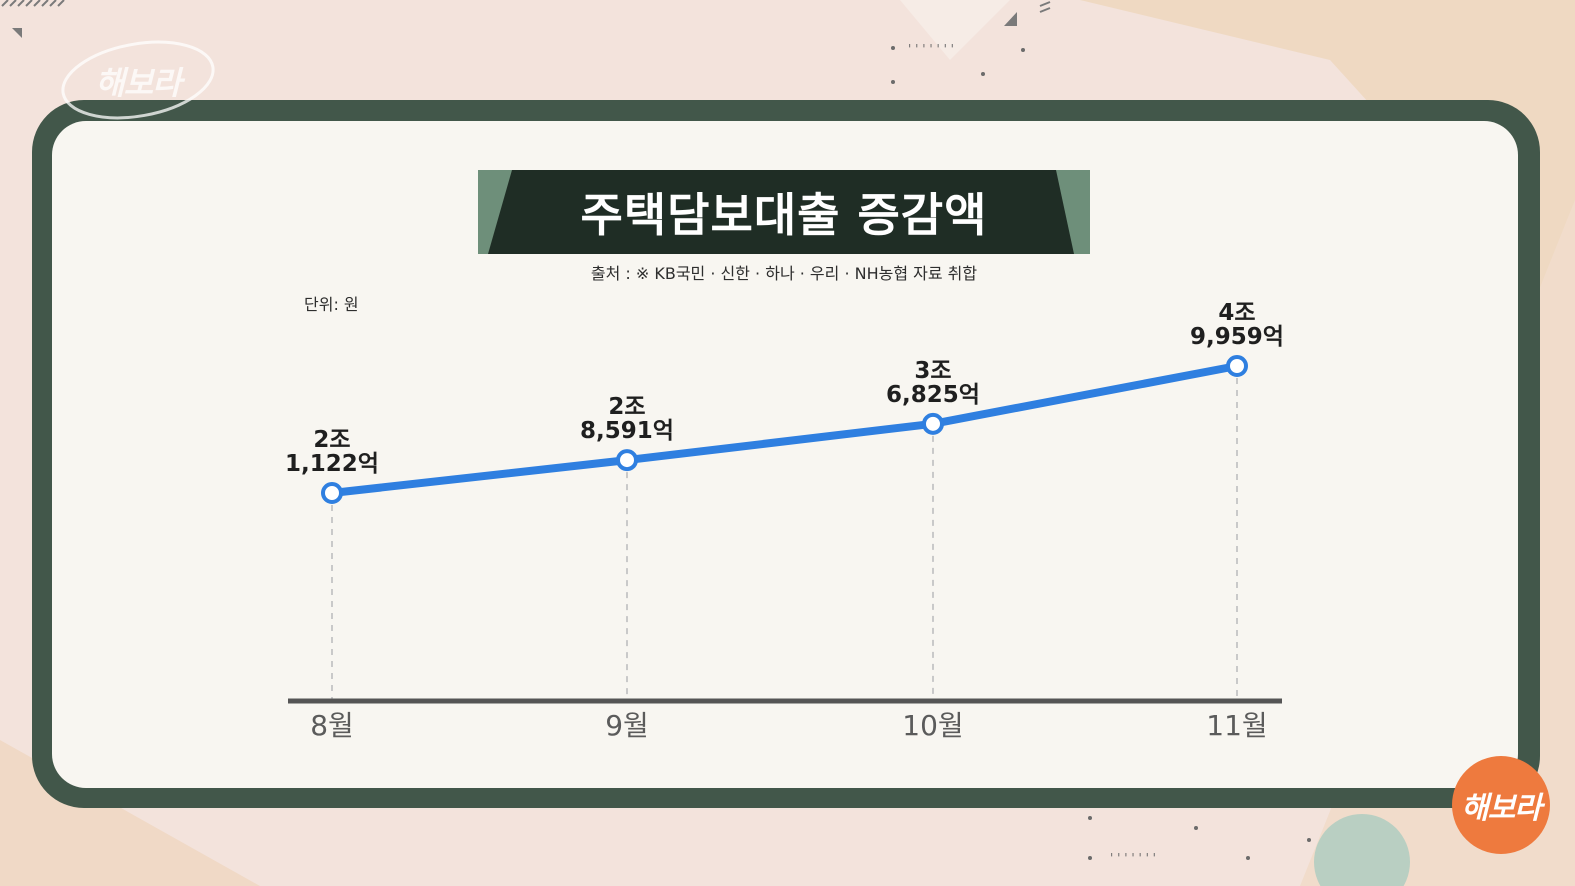 The width and height of the screenshot is (1575, 886). What do you see at coordinates (1236, 313) in the screenshot?
I see `data-label-jo: 4조` at bounding box center [1236, 313].